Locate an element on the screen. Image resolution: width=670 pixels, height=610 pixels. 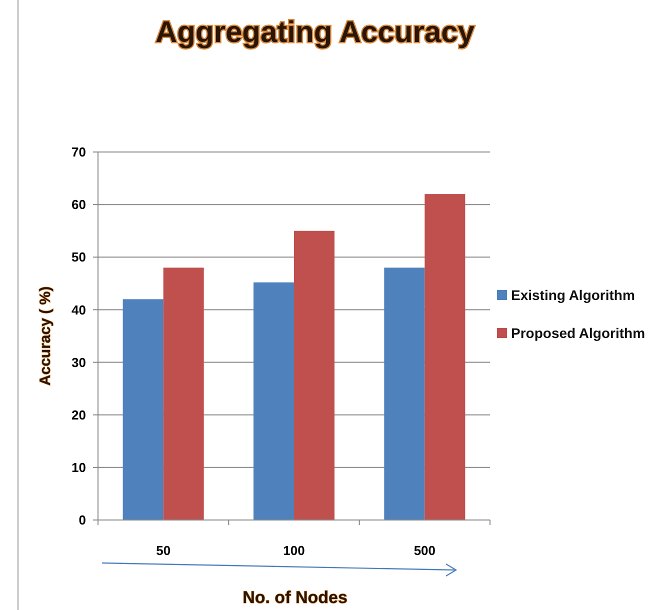
y-tick-label: 30 is located at coordinates (79, 362).